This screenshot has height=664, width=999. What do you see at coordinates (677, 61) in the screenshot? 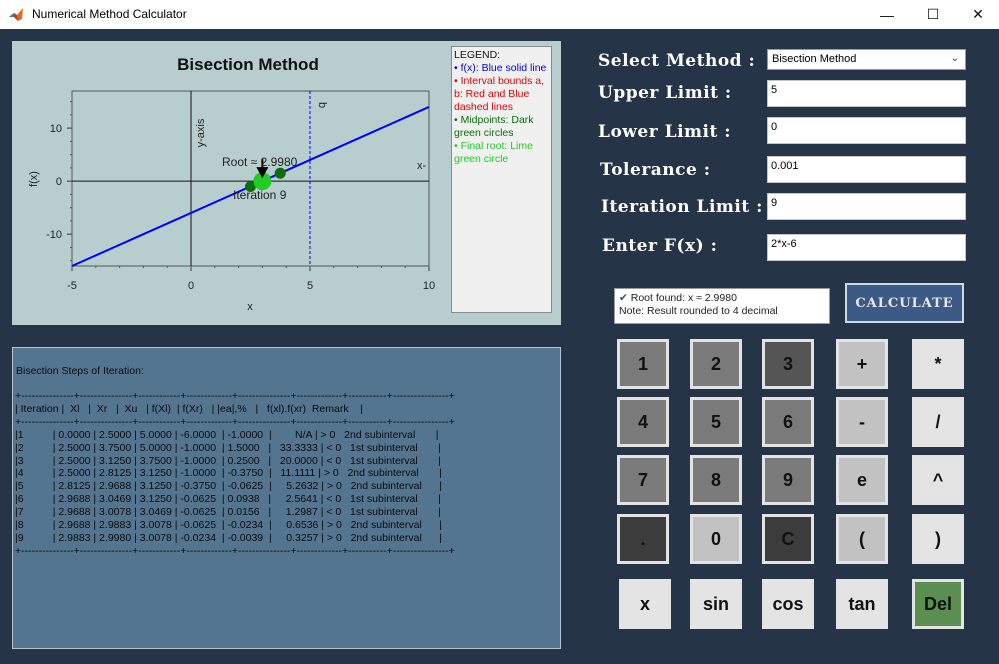
I see `method-label: Select Method :` at bounding box center [677, 61].